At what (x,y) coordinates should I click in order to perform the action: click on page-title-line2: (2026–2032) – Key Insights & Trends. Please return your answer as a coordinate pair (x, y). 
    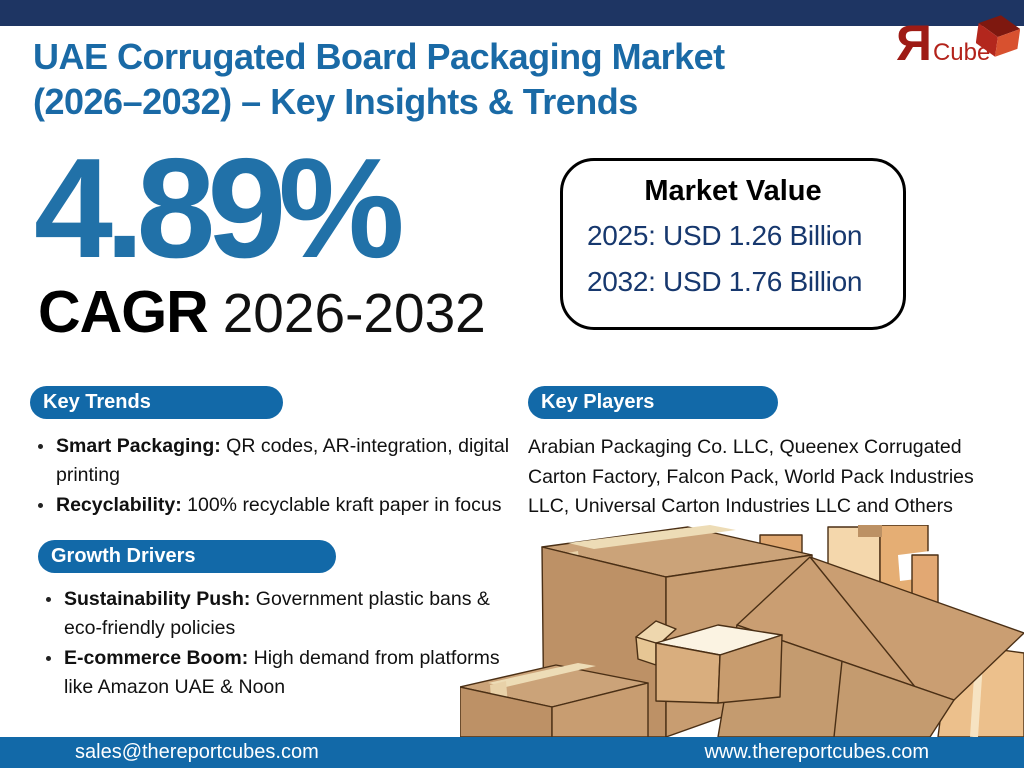
    Looking at the image, I should click on (335, 102).